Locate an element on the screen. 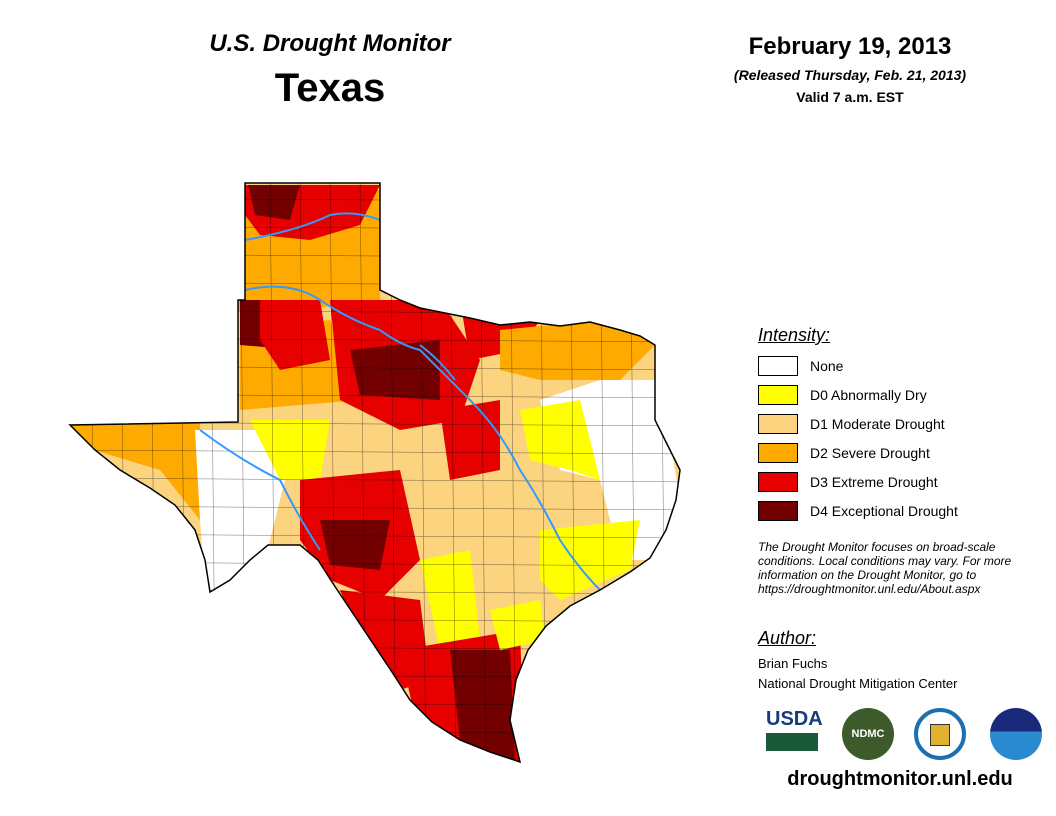 This screenshot has width=1056, height=816. legend-item: D1 Moderate Drought is located at coordinates (851, 424).